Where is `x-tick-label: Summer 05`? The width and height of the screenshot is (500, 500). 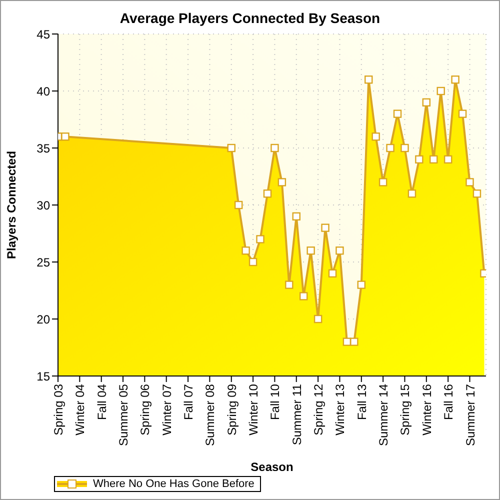
x-tick-label: Summer 05 is located at coordinates (123, 415).